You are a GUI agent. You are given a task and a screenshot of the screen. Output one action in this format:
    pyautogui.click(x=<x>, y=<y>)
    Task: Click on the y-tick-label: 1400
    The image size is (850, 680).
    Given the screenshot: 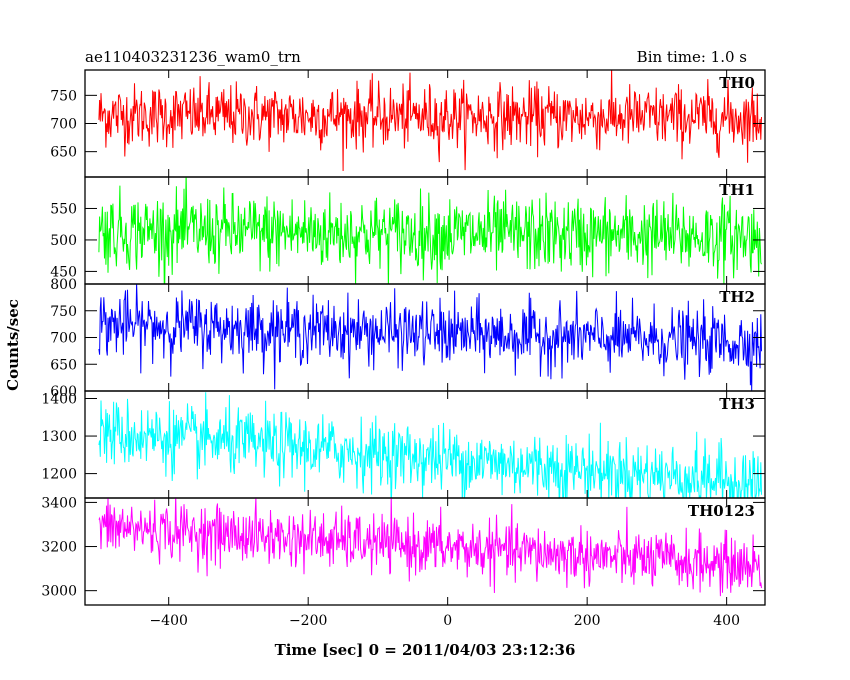 What is the action you would take?
    pyautogui.click(x=59, y=400)
    